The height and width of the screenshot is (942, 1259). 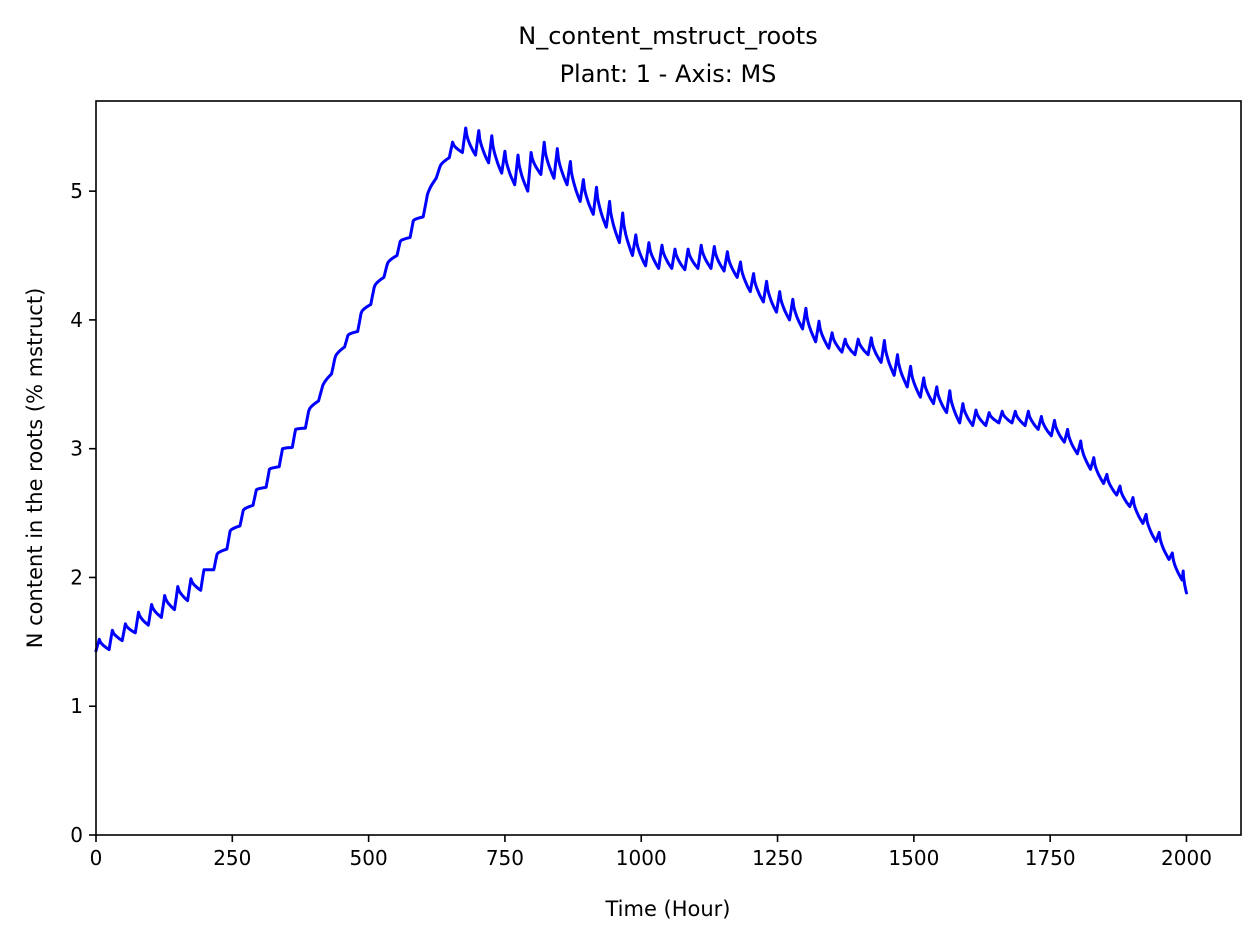 What do you see at coordinates (369, 858) in the screenshot?
I see `x-tick-label: 500` at bounding box center [369, 858].